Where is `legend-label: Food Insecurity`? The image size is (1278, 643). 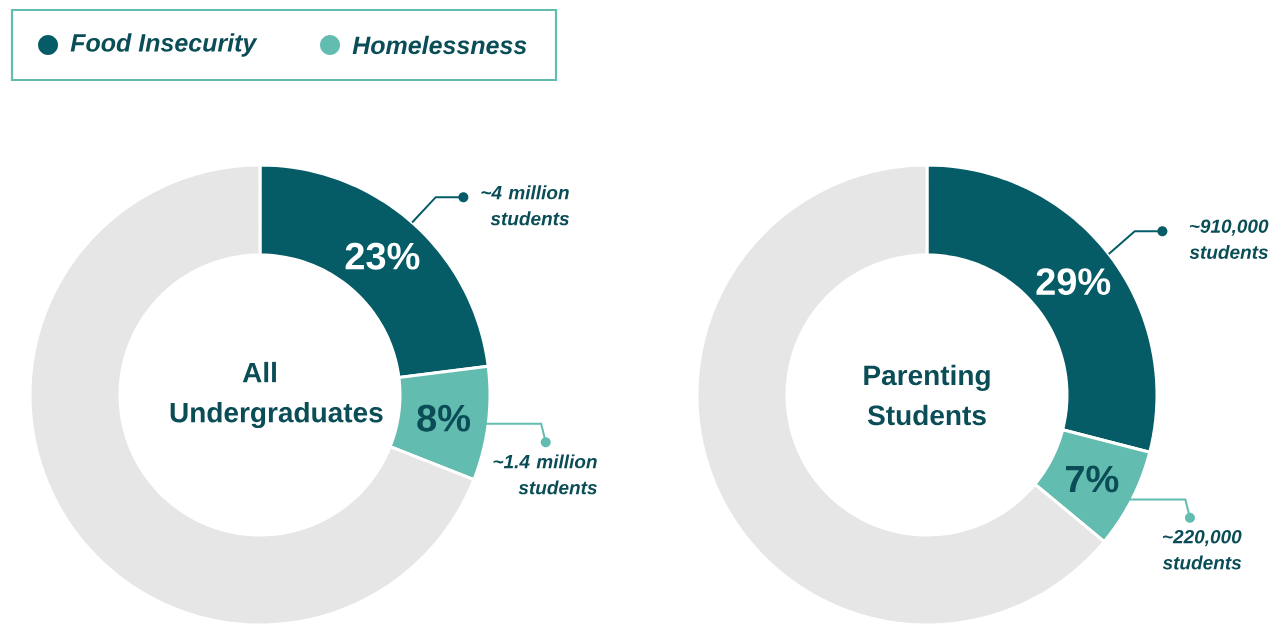 legend-label: Food Insecurity is located at coordinates (164, 45).